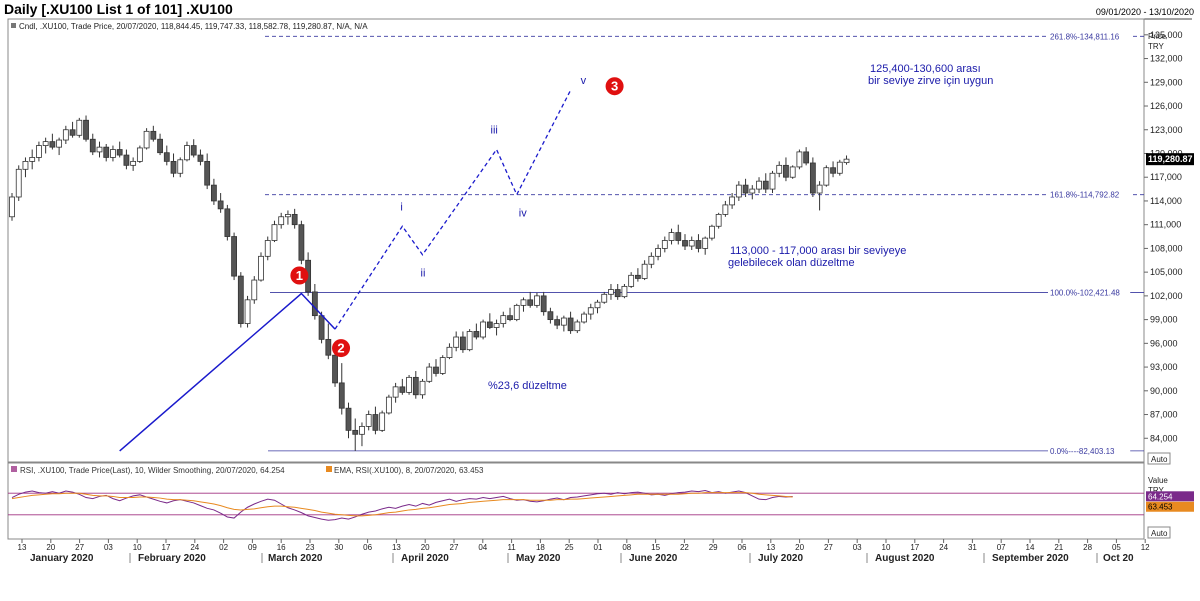 Image resolution: width=1200 pixels, height=601 pixels. What do you see at coordinates (925, 69) in the screenshot?
I see `annotation-text: 125,400-130,600 arası` at bounding box center [925, 69].